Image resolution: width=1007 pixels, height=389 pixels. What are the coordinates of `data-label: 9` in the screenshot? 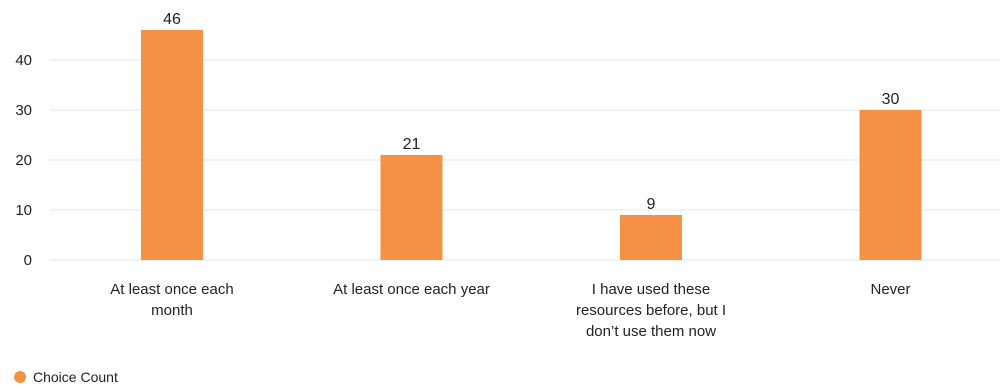 It's located at (651, 204).